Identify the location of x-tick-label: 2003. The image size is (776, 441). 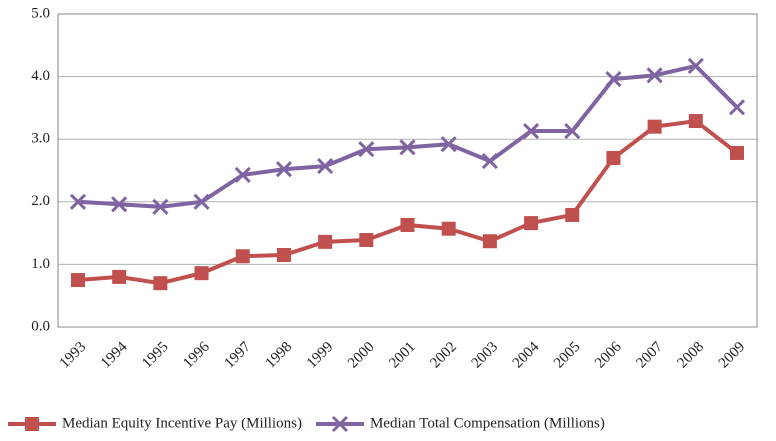
(485, 355).